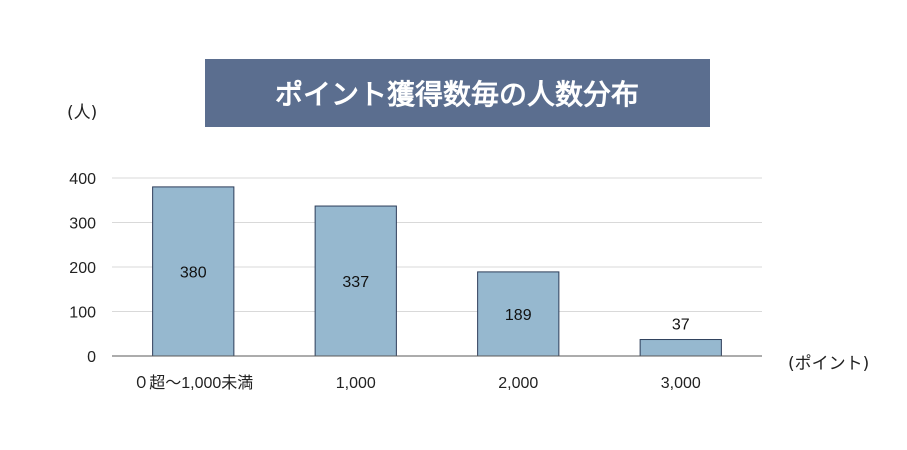  I want to click on data-label: 337, so click(355, 282).